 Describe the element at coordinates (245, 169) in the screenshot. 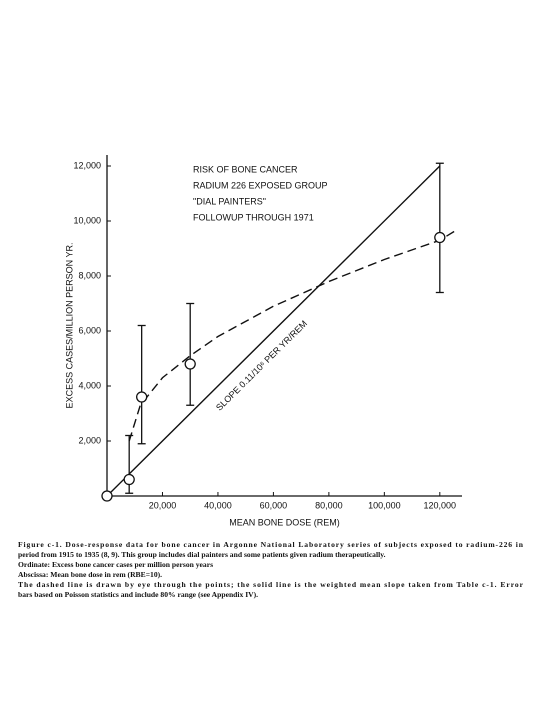

I see `annotation: RISK OF BONE CANCER` at that location.